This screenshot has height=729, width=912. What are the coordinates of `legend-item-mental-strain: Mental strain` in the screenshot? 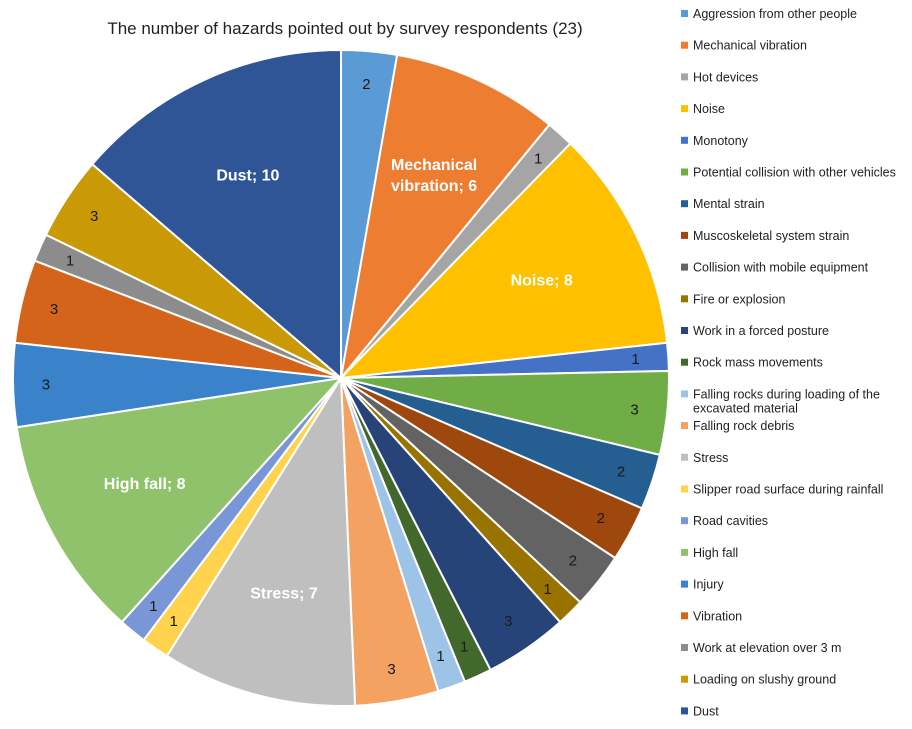 It's located at (723, 204).